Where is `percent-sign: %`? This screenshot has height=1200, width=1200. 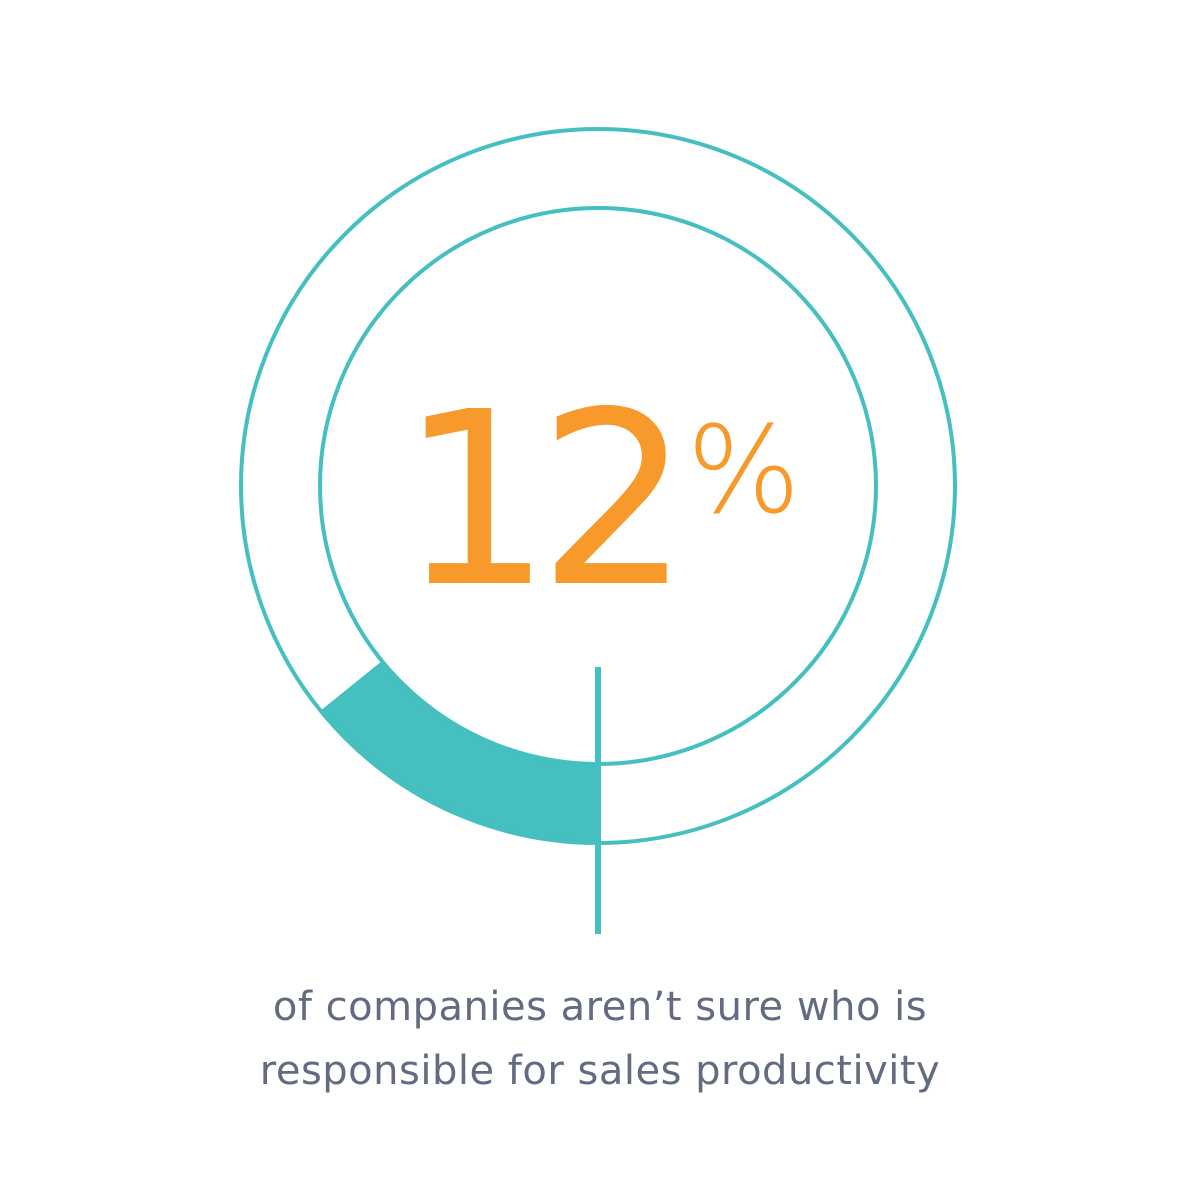 percent-sign: % is located at coordinates (743, 471).